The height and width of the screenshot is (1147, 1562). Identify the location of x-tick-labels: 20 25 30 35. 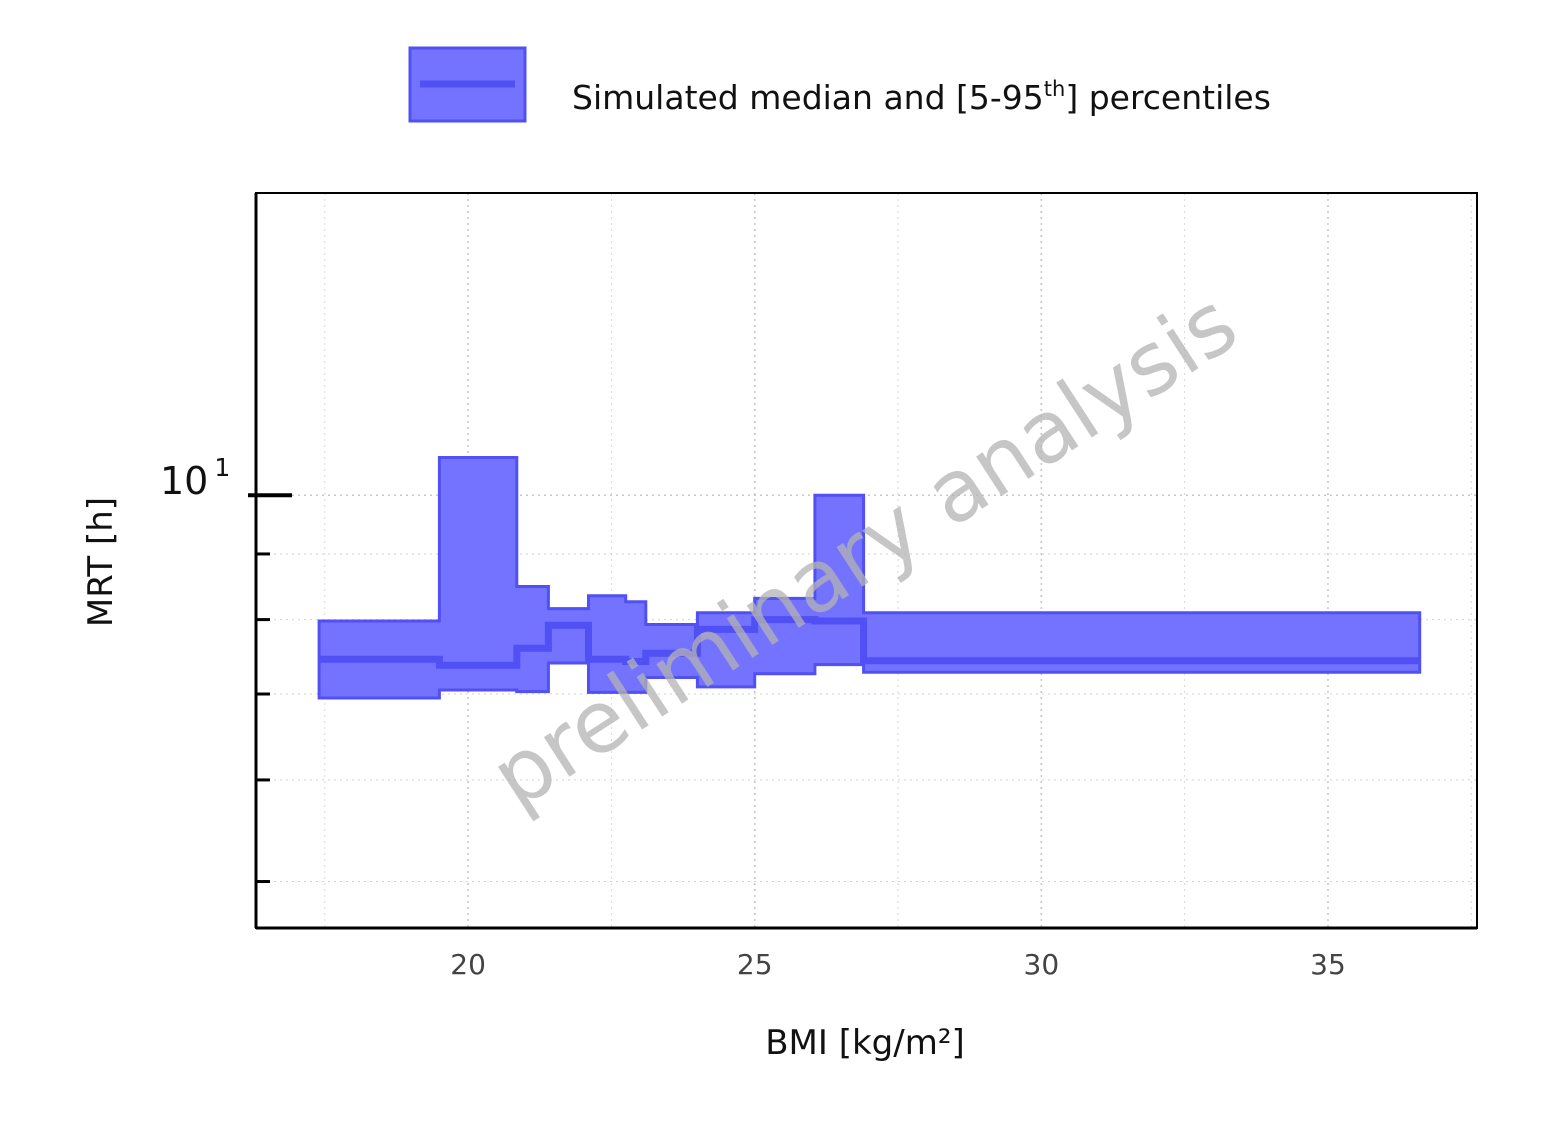
(897, 964).